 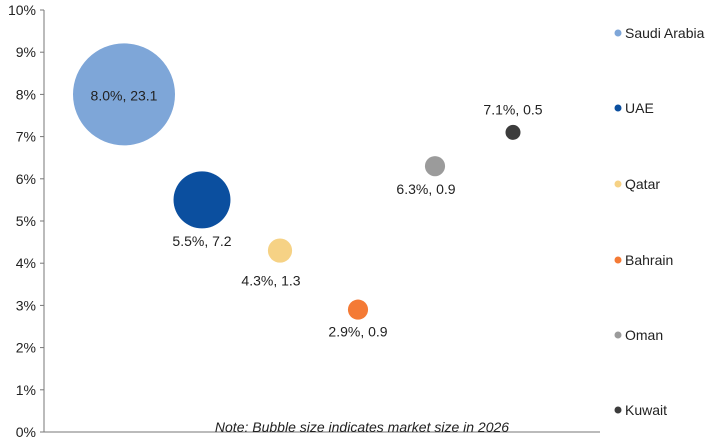 I want to click on bubble-bahrain, so click(x=358, y=309).